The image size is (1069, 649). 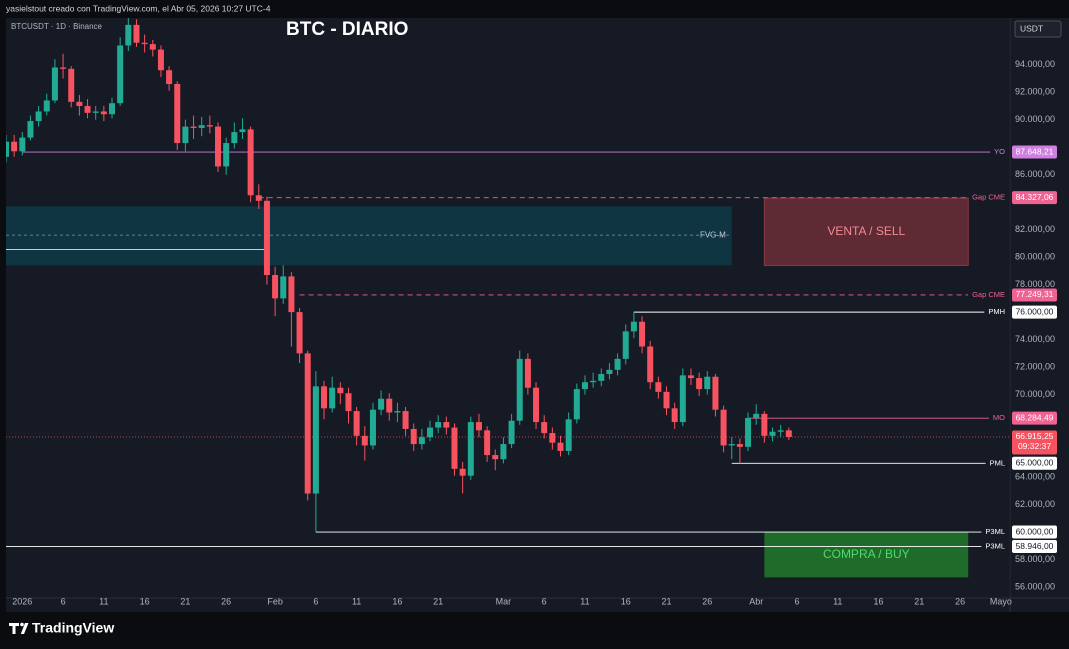 I want to click on y-tick-label: 74.000,00, so click(x=1035, y=339).